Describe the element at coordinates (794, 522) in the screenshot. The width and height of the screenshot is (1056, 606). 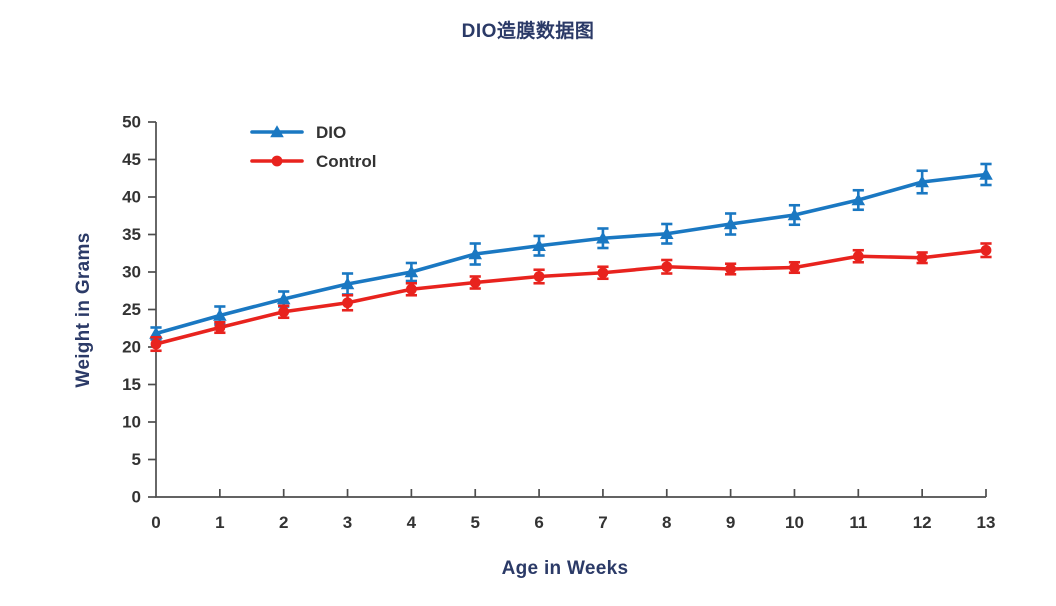
I see `x-axis-tick-label: 10` at that location.